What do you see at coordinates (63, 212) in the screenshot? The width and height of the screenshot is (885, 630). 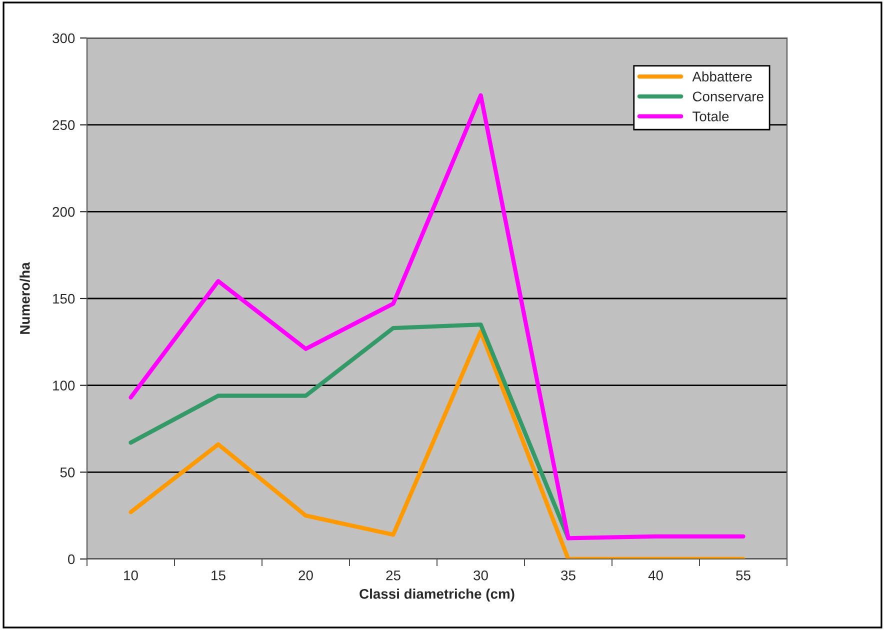 I see `y-tick-label: 200` at bounding box center [63, 212].